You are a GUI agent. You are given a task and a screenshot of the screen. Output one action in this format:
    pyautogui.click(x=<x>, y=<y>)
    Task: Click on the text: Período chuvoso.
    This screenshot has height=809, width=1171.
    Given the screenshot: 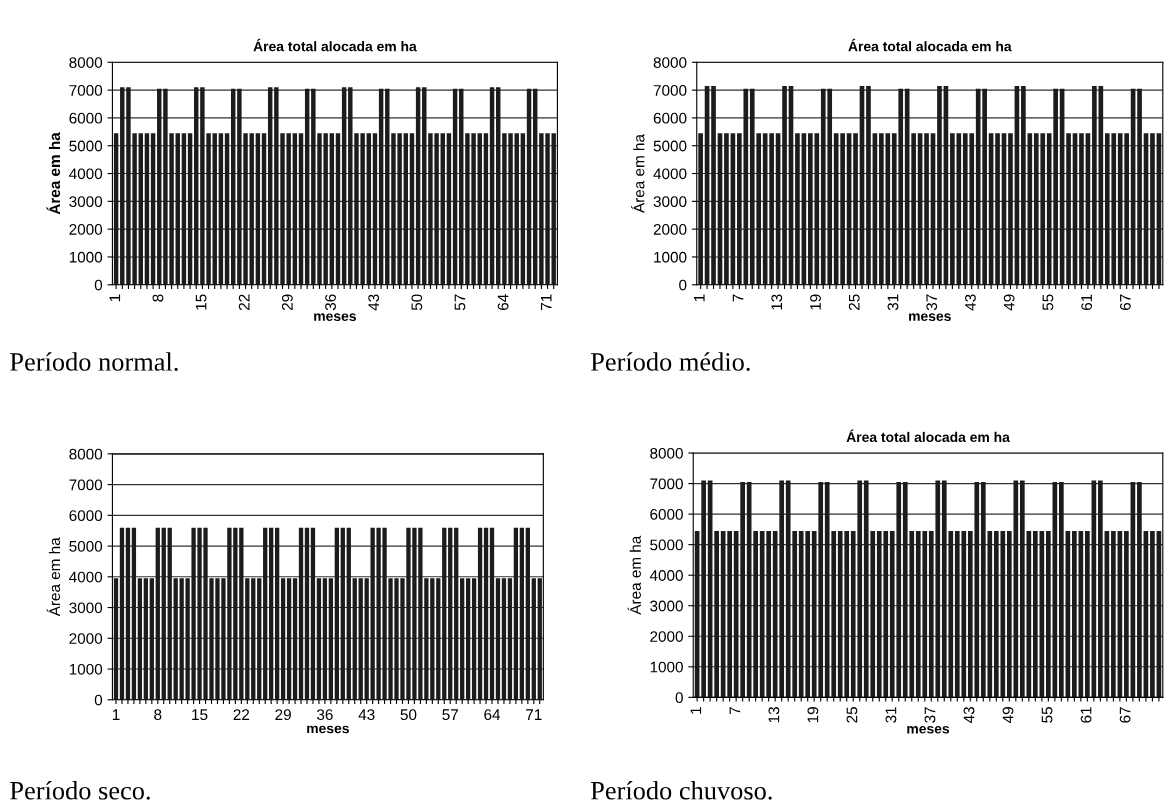 What is the action you would take?
    pyautogui.click(x=681, y=790)
    